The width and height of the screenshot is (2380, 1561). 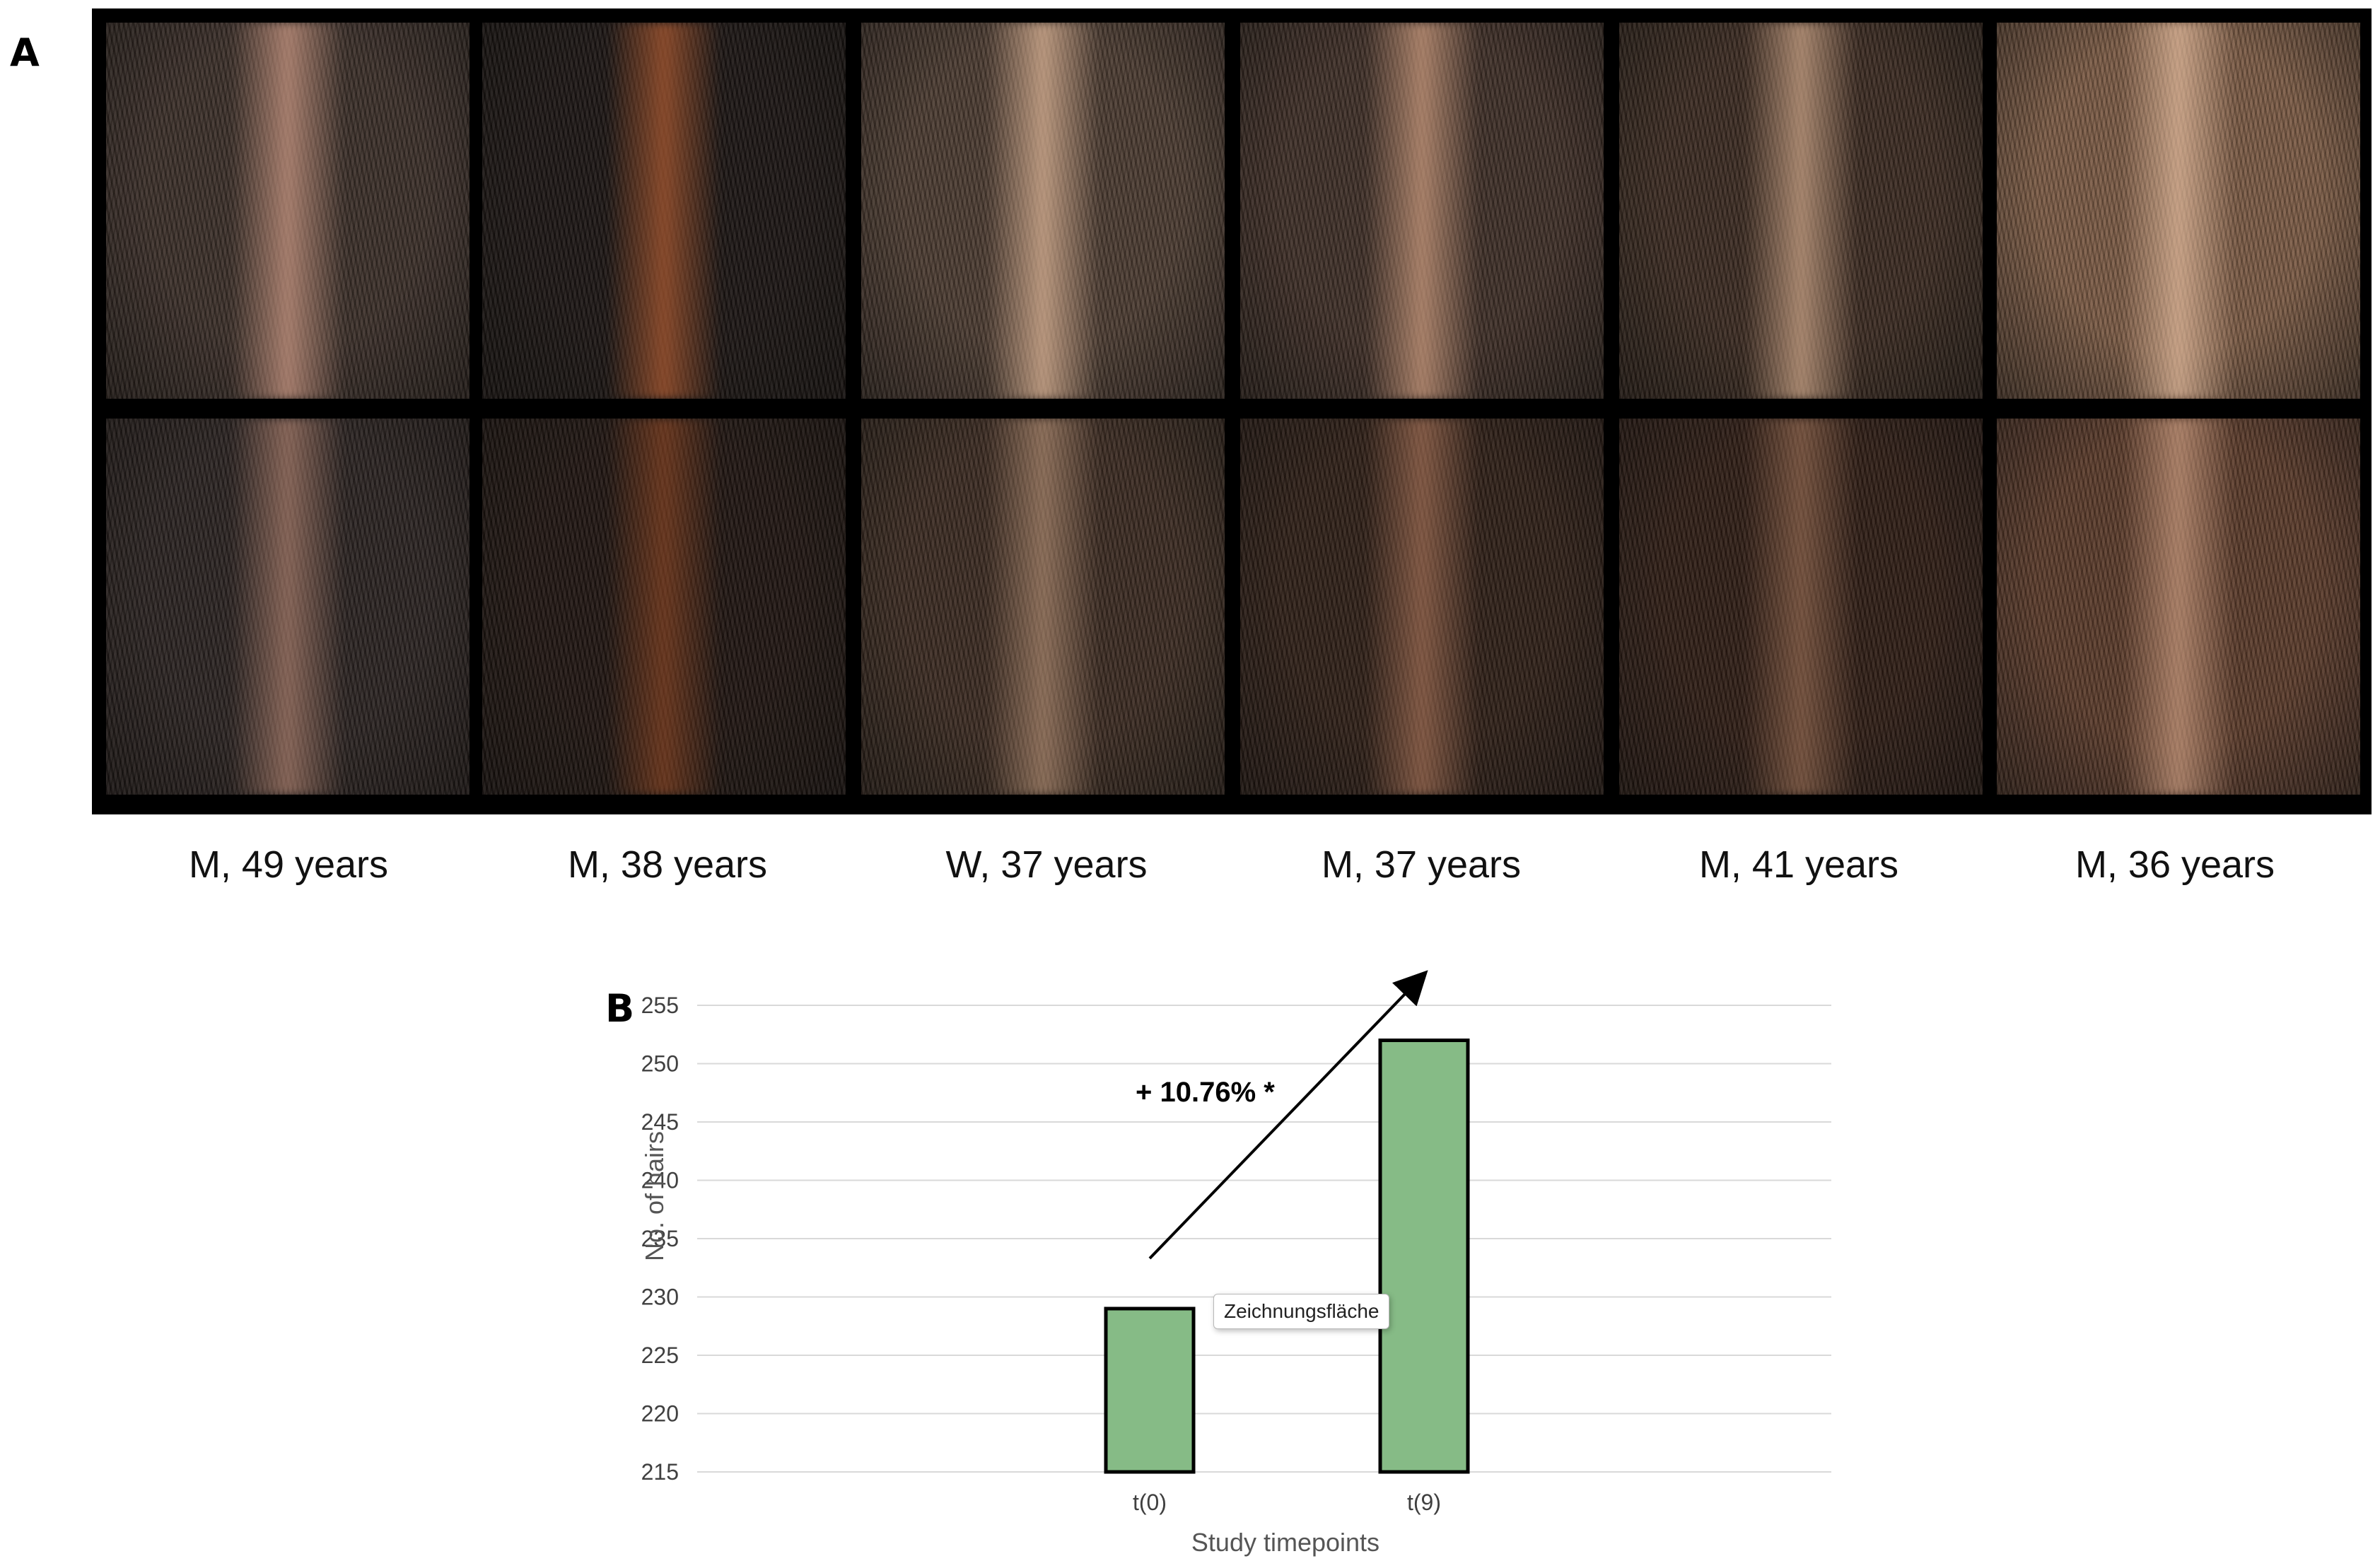 What do you see at coordinates (2175, 864) in the screenshot?
I see `photo-caption-6: M, 36 years` at bounding box center [2175, 864].